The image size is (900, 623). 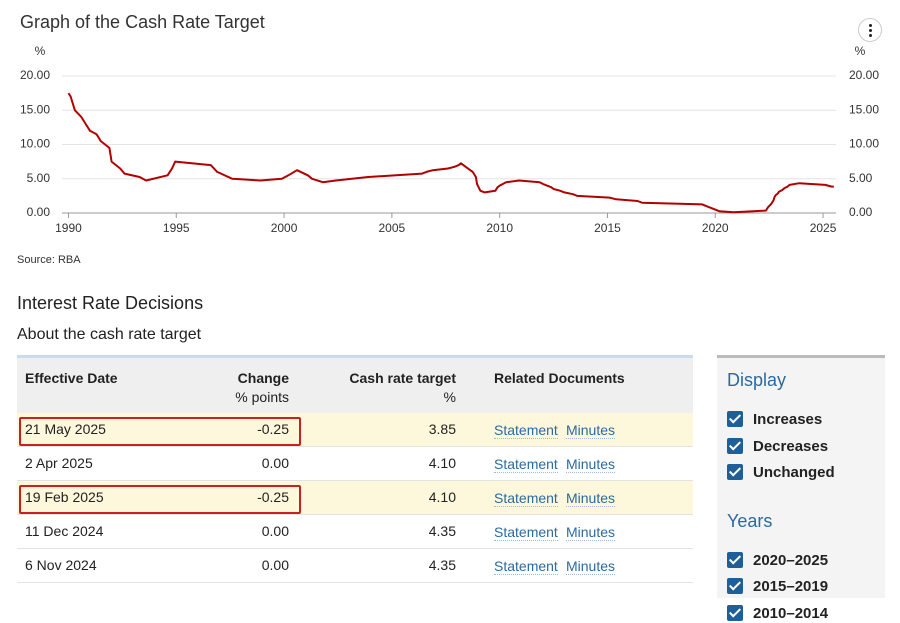 I want to click on table-row: 2 Apr 2025 0.00 4.10 Statement Minutes, so click(x=355, y=464).